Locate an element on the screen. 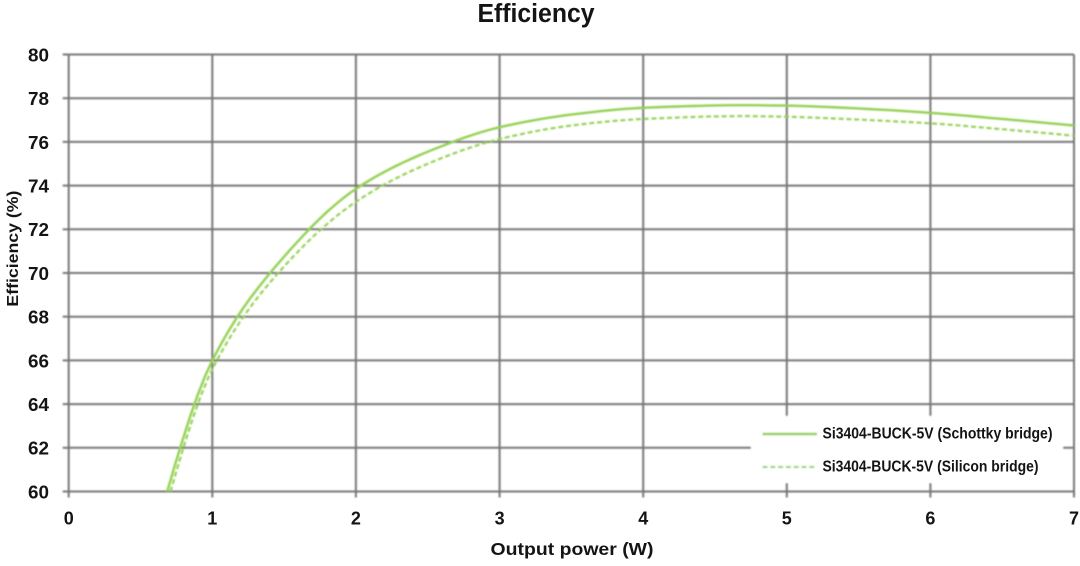 This screenshot has height=566, width=1080. svg-text:Si3404-BUCK-5V (Schottky bridg: Si3404-BUCK-5V (Schottky bridge) is located at coordinates (938, 434).